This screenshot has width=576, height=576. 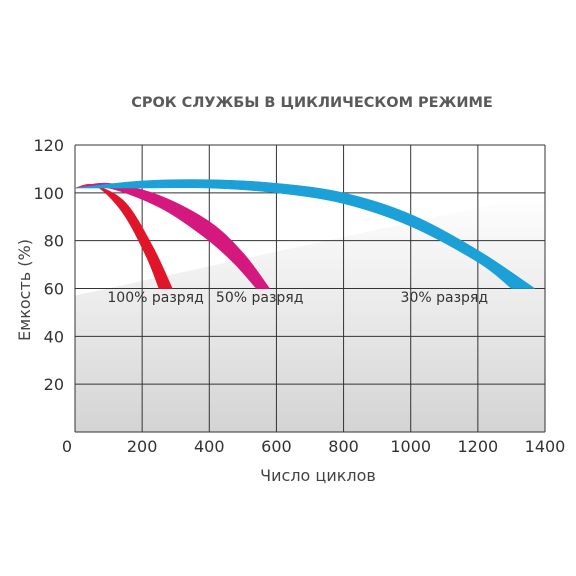 What do you see at coordinates (313, 446) in the screenshot?
I see `x-tick-labels: 0 200 400 600 800 1000 1200 1400` at bounding box center [313, 446].